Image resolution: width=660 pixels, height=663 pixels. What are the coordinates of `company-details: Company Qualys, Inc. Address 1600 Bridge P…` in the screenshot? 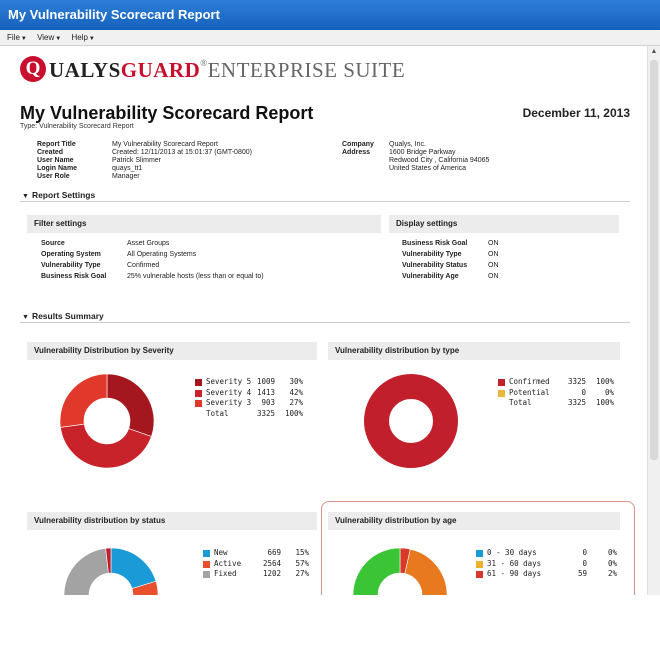 It's located at (487, 158).